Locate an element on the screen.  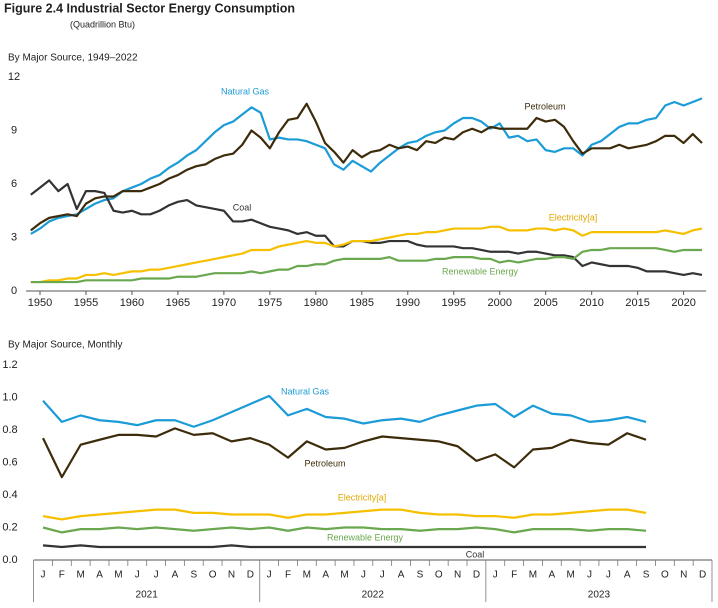
y-tick-label: 0.2 is located at coordinates (9, 527).